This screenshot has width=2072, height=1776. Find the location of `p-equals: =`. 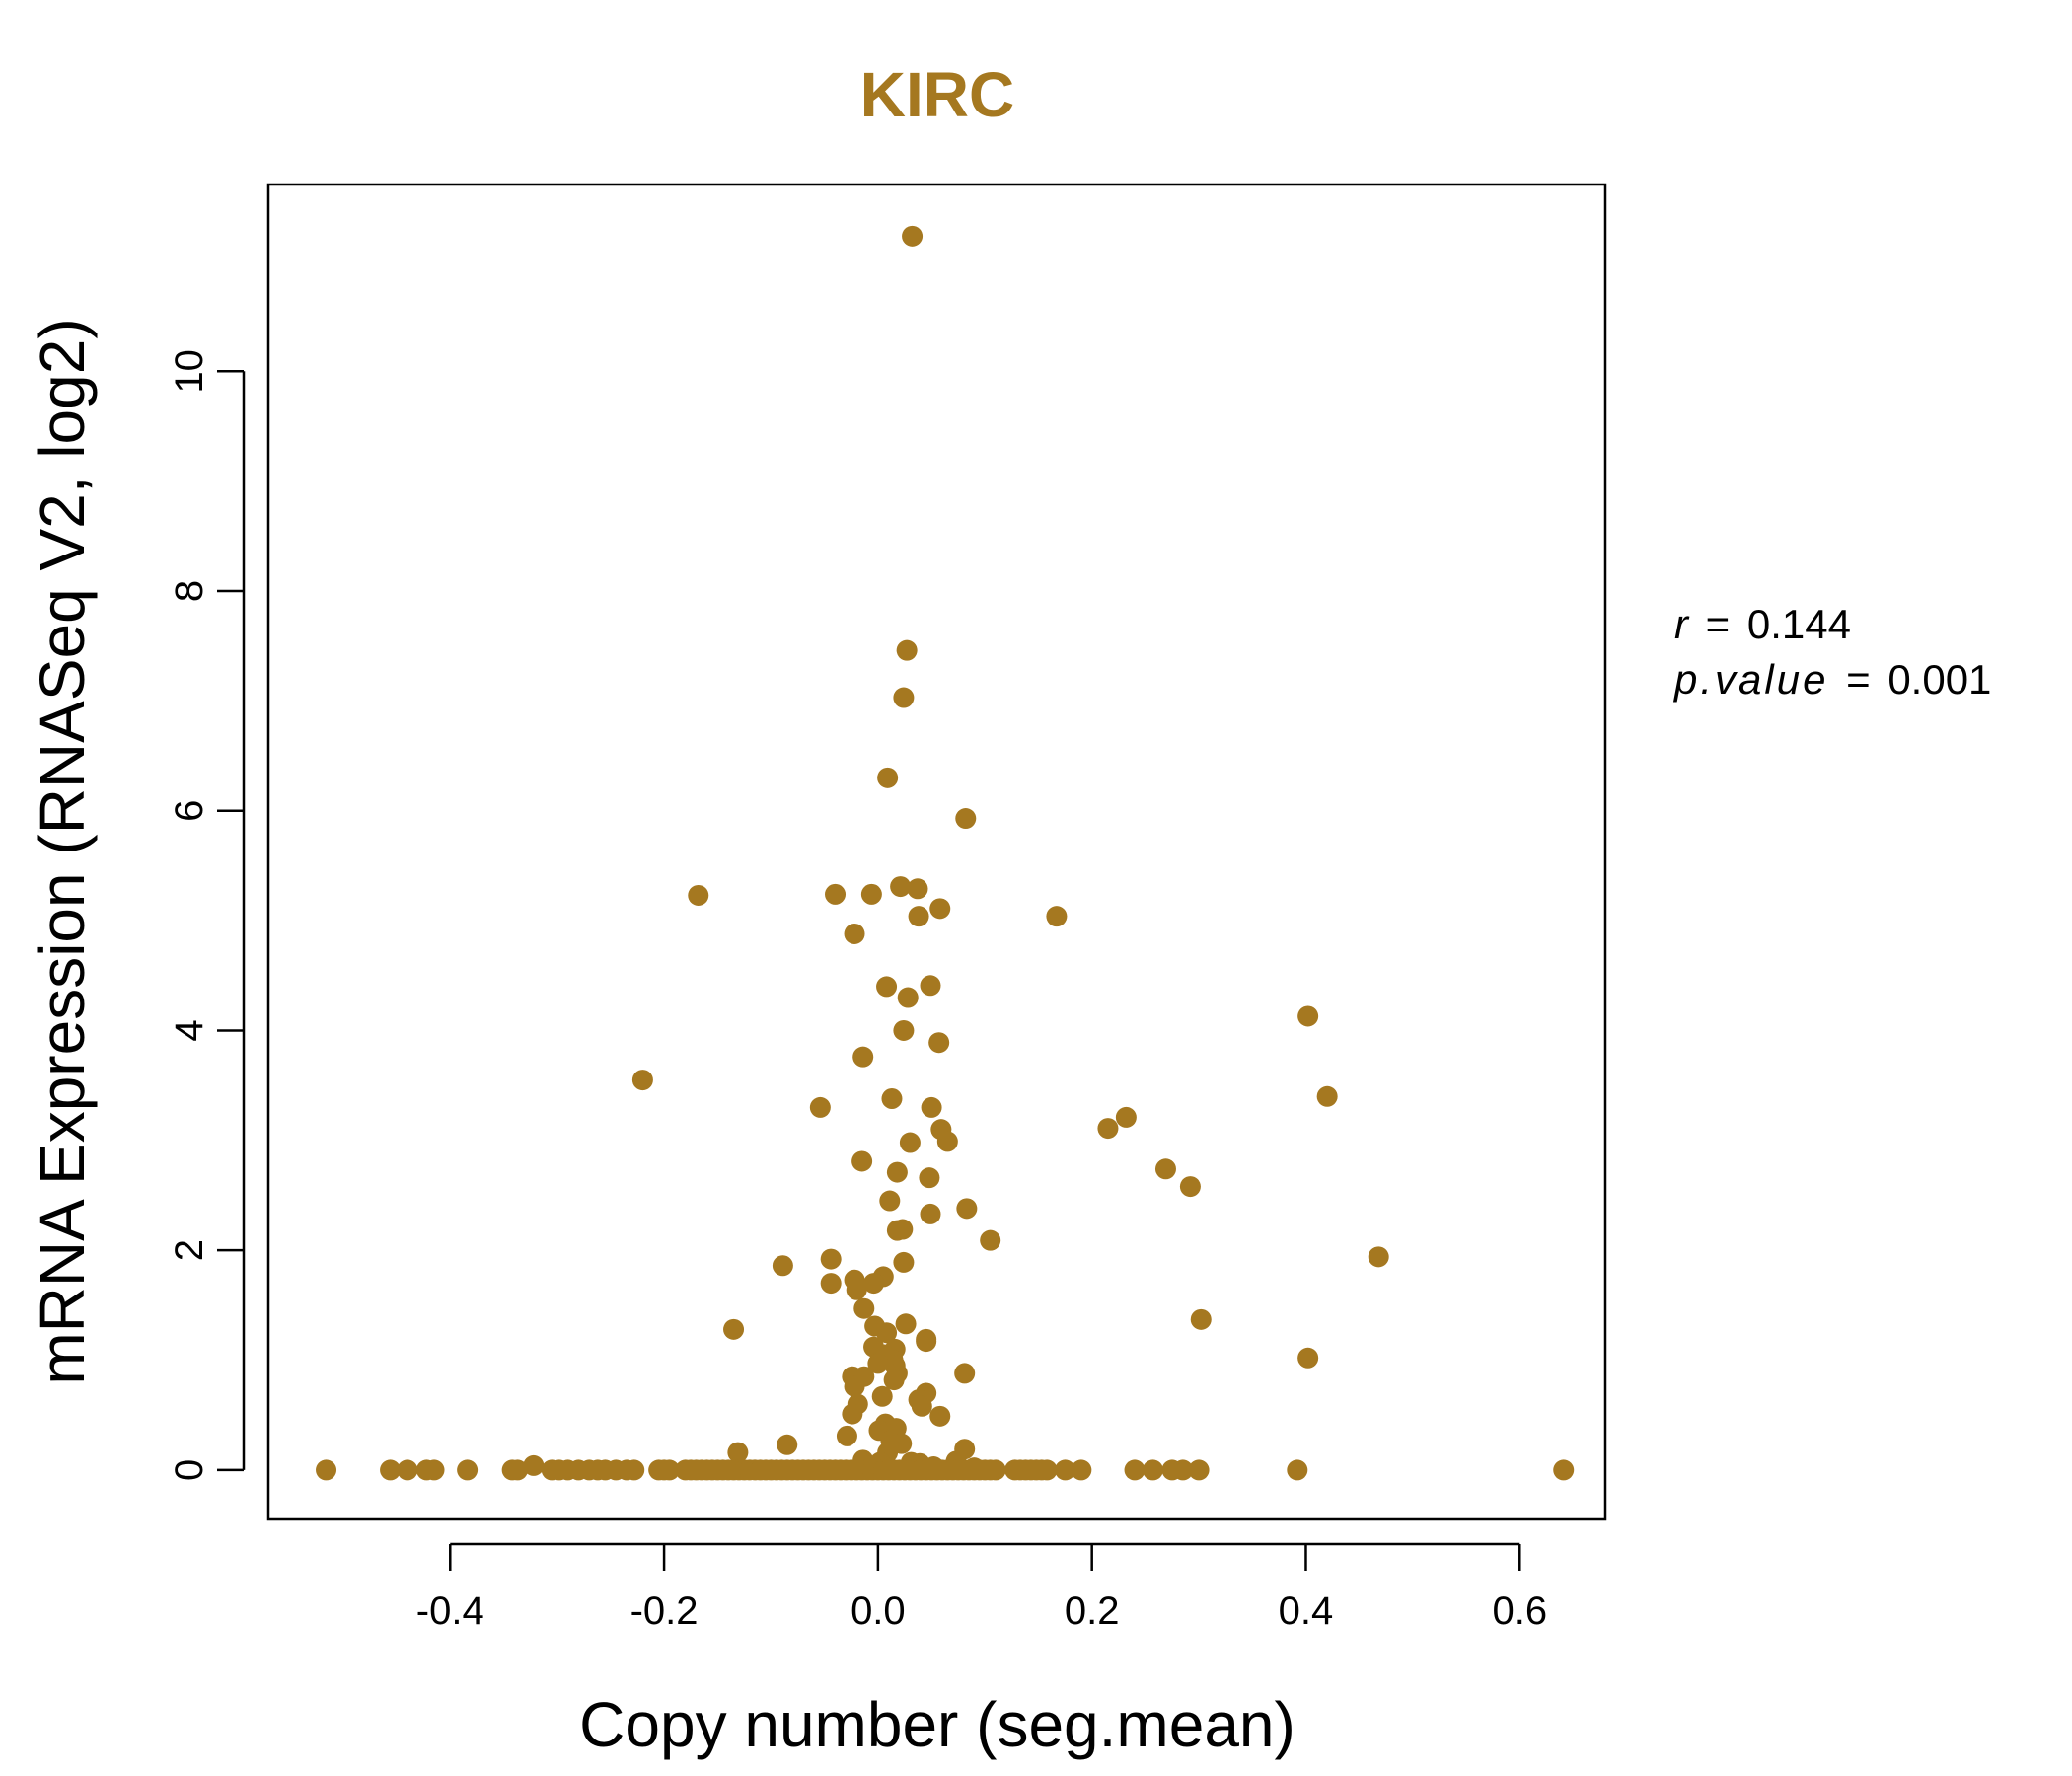

p-equals: = is located at coordinates (1859, 680).